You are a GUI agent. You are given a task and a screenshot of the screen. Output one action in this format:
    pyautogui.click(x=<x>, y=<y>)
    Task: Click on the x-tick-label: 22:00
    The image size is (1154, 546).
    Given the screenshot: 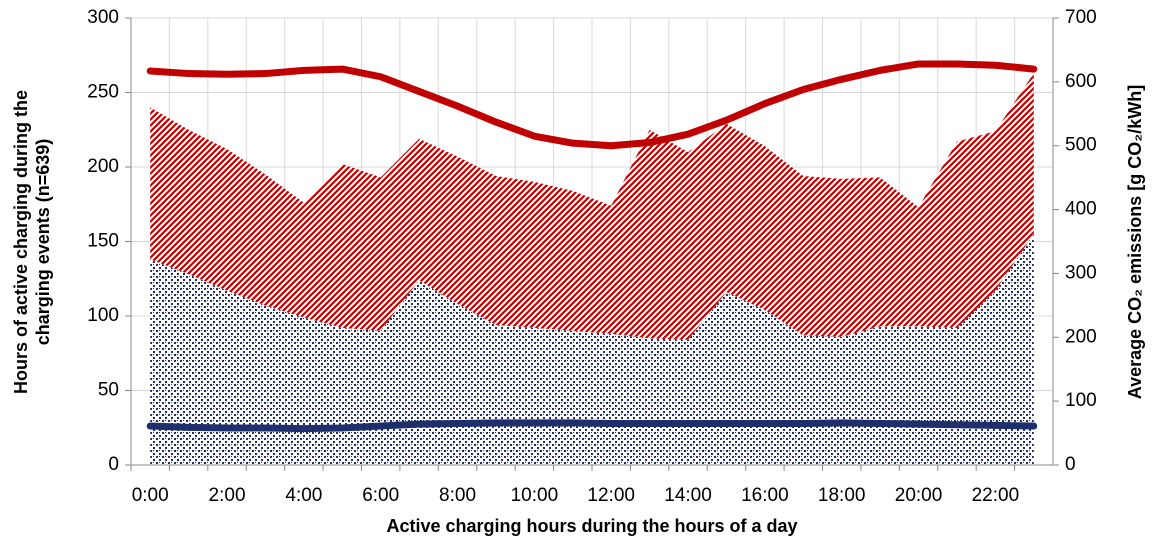 What is the action you would take?
    pyautogui.click(x=996, y=495)
    